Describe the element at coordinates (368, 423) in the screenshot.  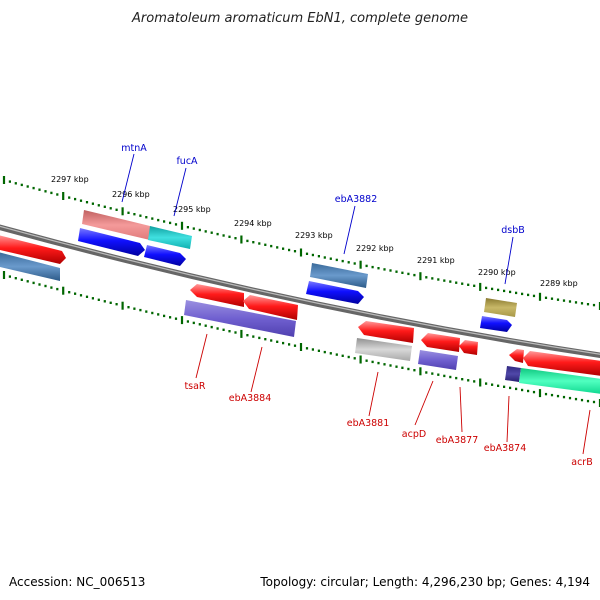
I see `gene-label-ebA3881: ebA3881` at that location.